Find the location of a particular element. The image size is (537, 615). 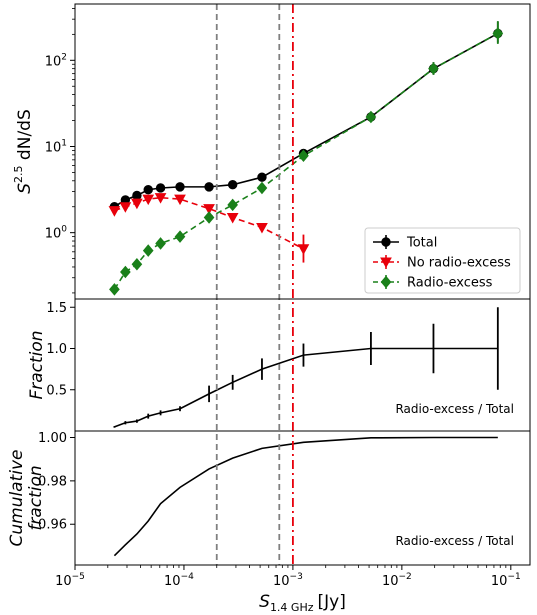

x-tick-label: 10⁻⁵ is located at coordinates (70, 580).